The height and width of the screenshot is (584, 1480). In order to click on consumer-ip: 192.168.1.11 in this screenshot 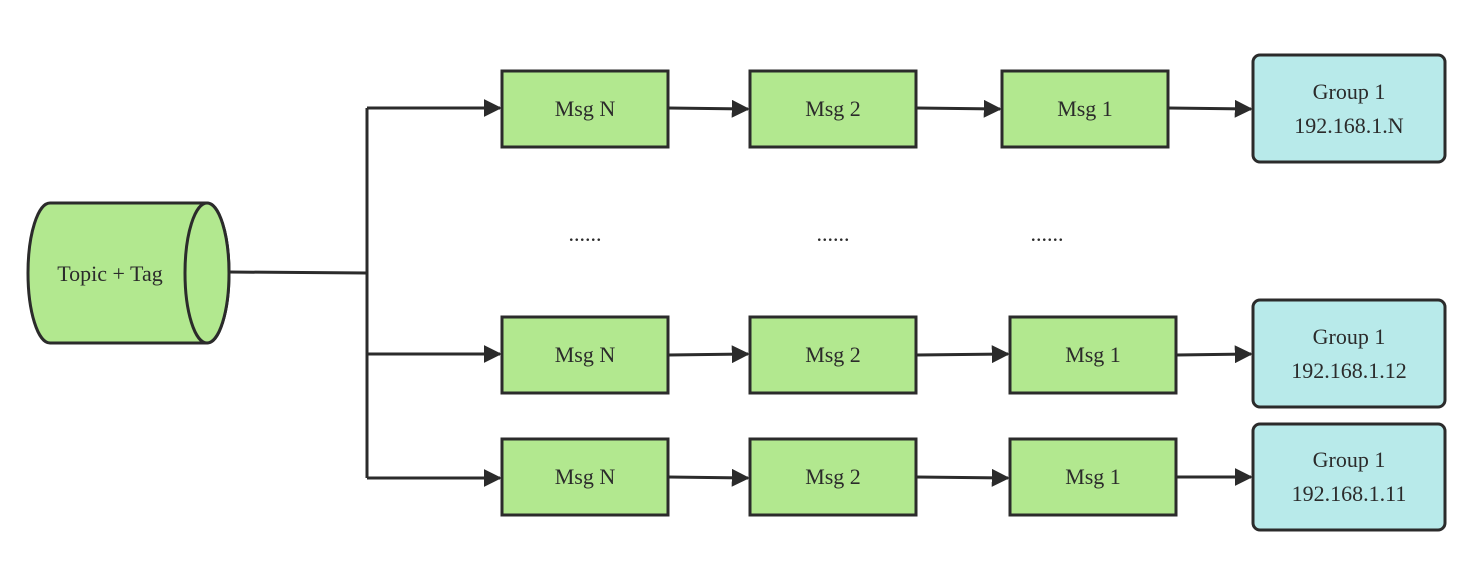, I will do `click(1349, 493)`.